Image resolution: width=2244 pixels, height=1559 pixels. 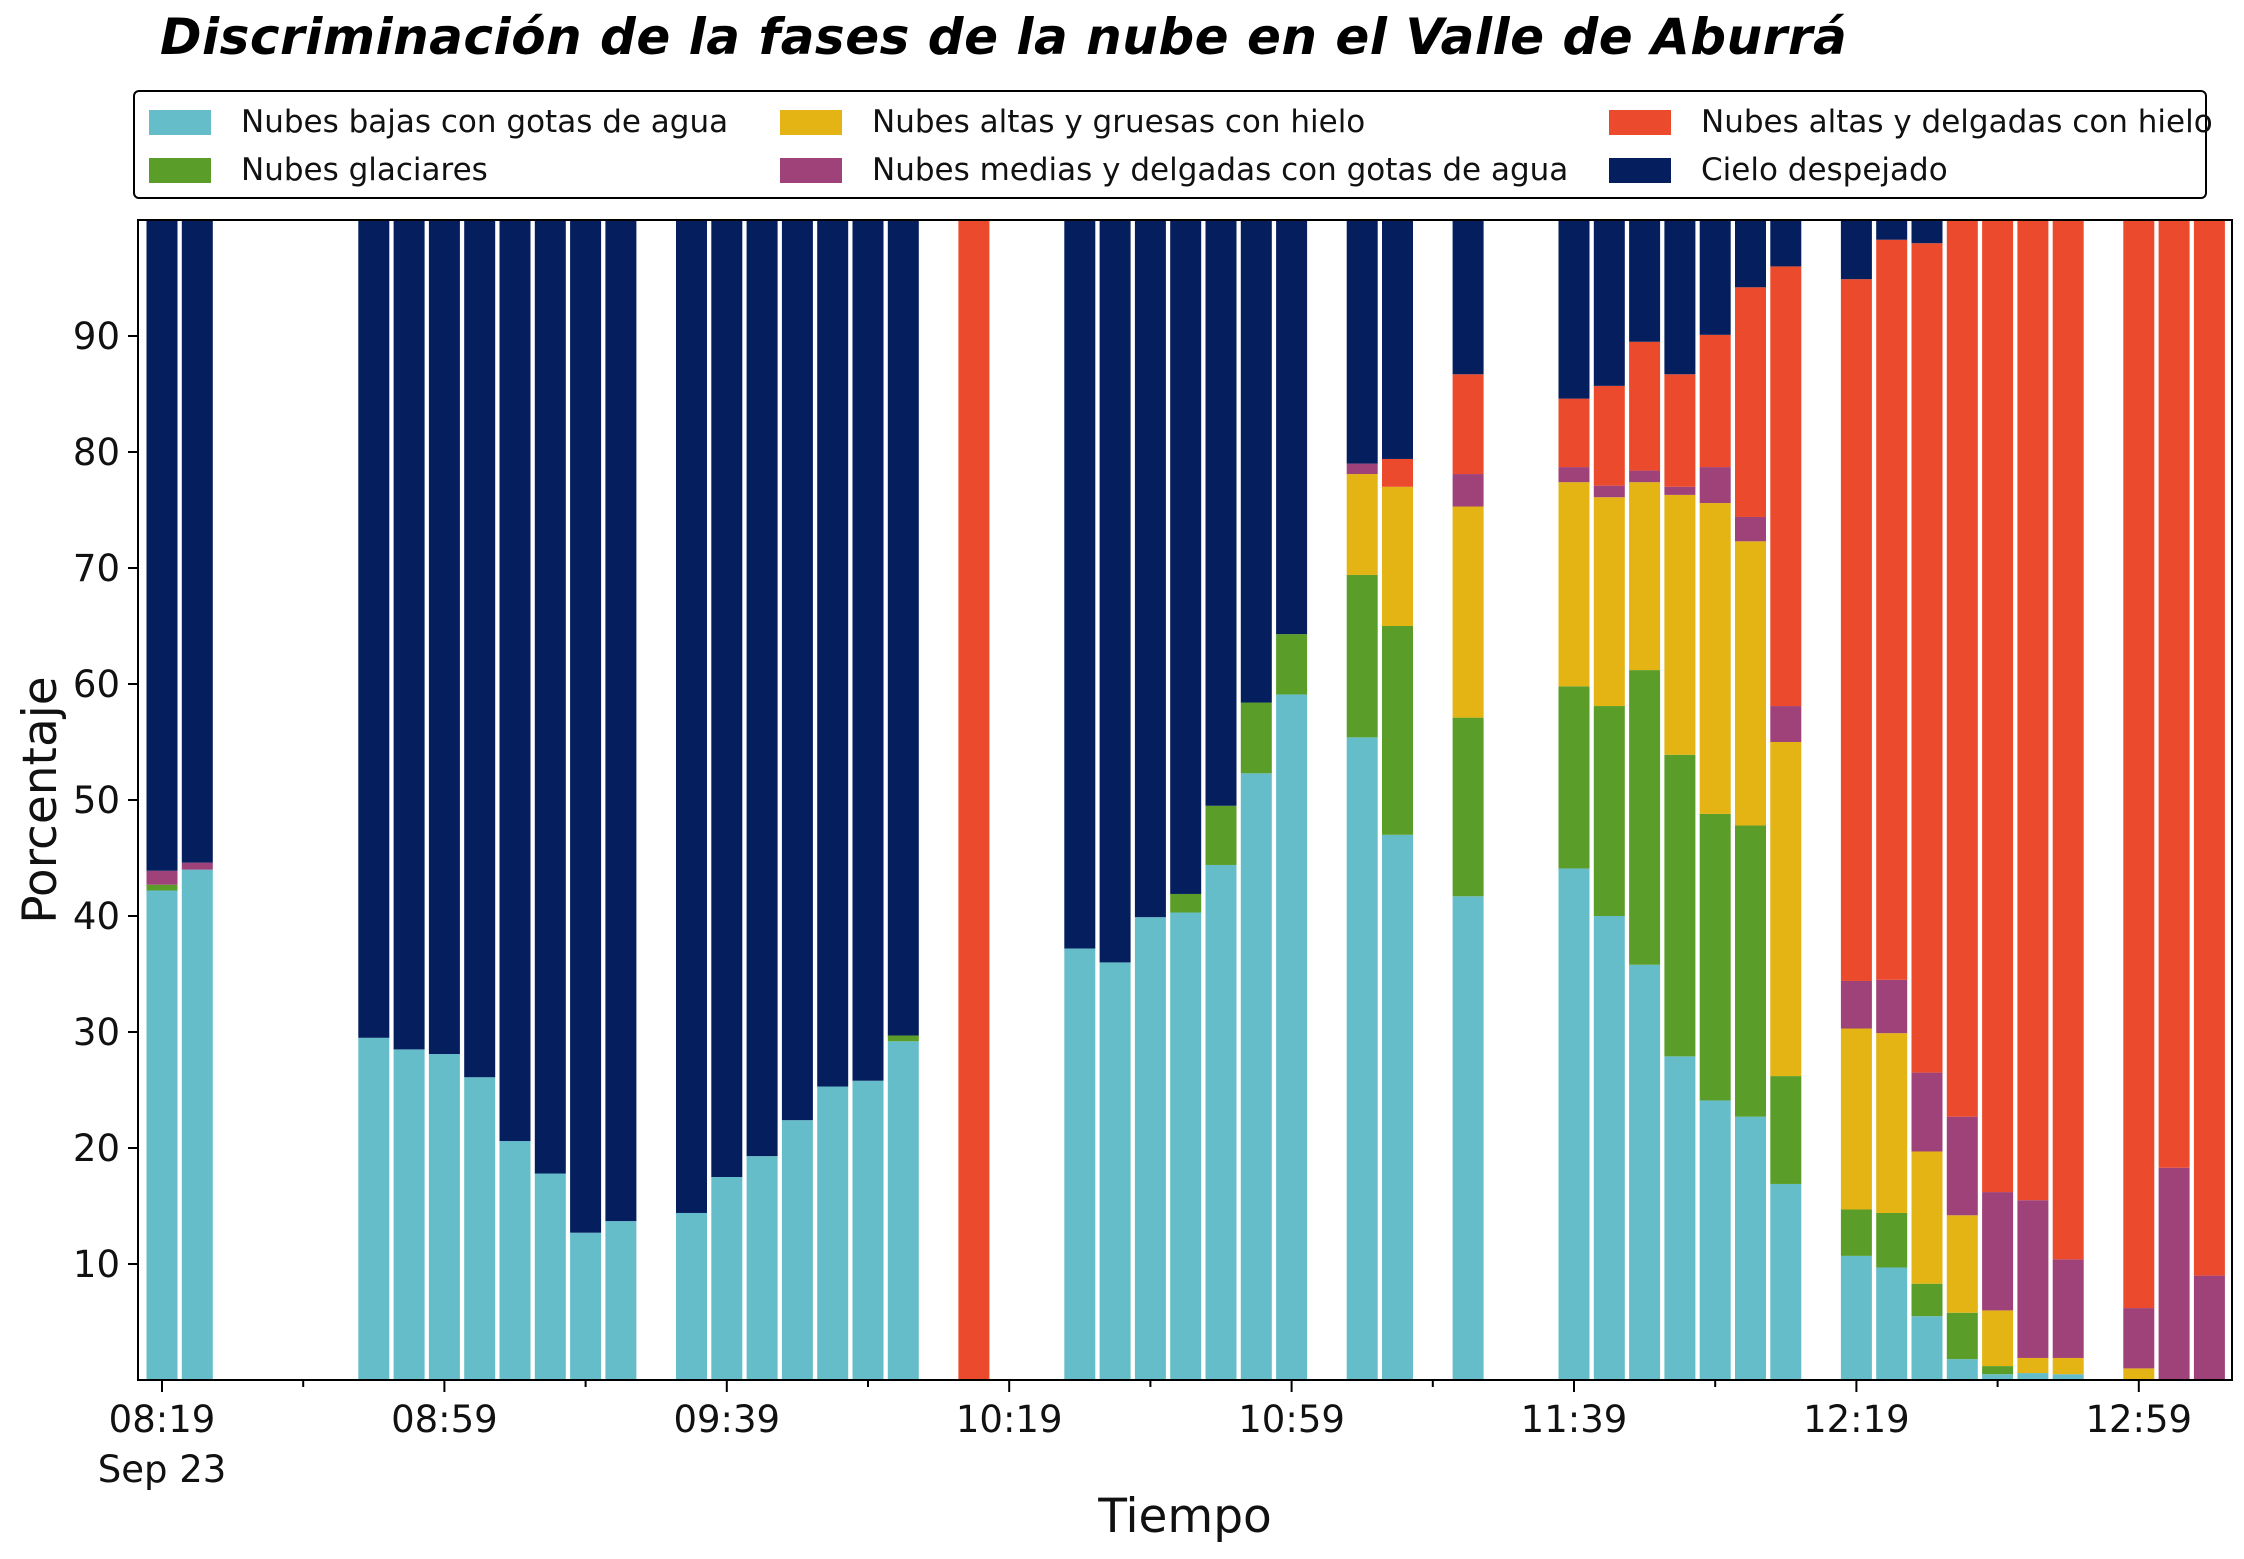 I want to click on bar-segment-1004-s1, so click(x=903, y=1038).